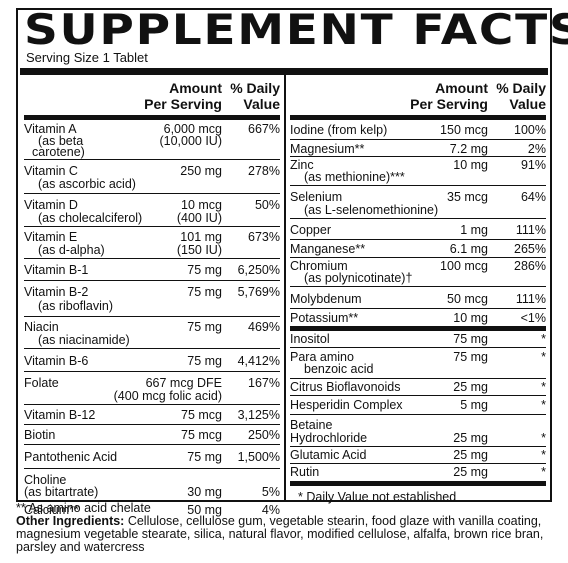 The image size is (568, 563). I want to click on title-divider, so click(284, 71).